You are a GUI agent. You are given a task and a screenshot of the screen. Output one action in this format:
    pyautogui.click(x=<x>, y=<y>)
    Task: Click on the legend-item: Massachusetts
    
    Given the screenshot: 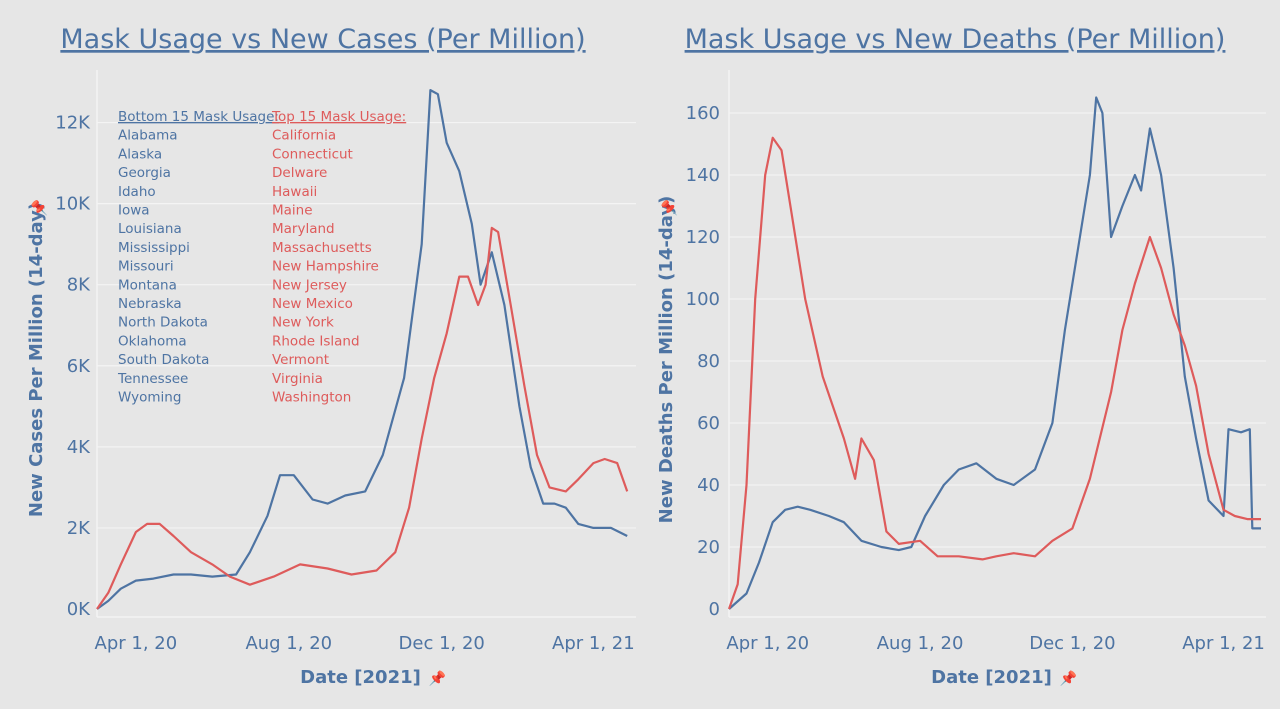 What is the action you would take?
    pyautogui.click(x=322, y=248)
    